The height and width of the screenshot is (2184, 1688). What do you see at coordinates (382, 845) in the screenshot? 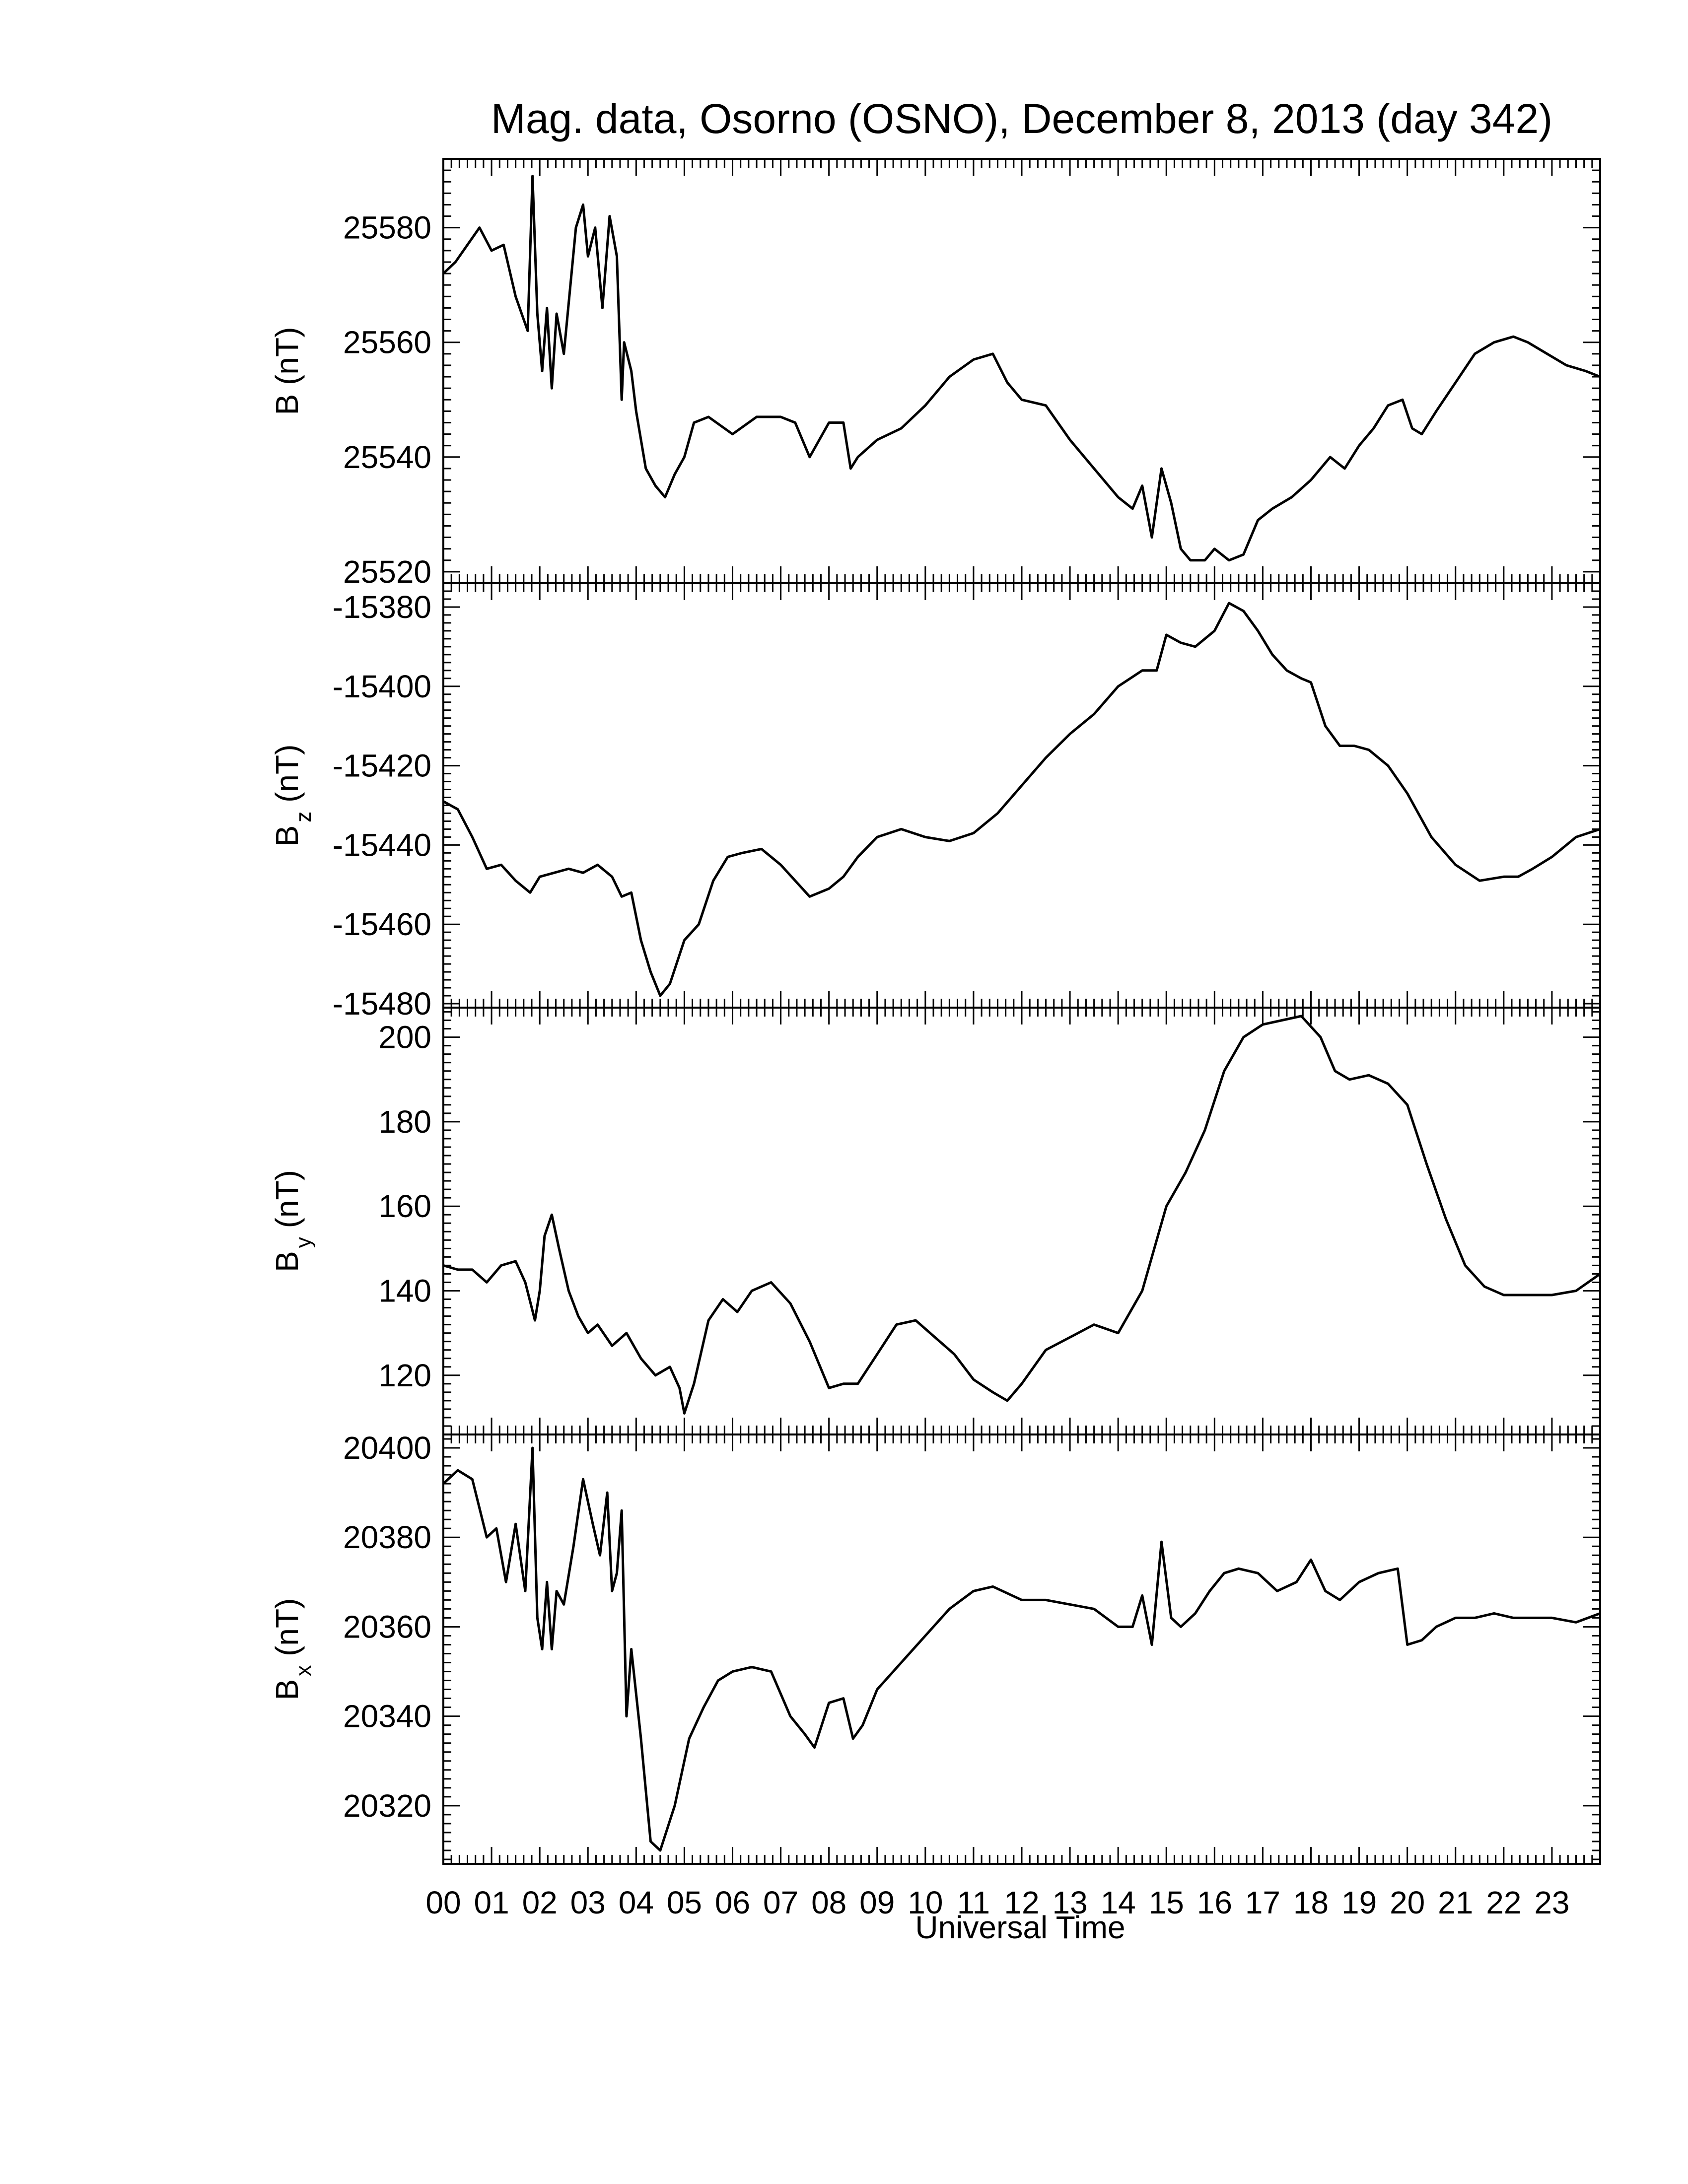
I see `y-tick-label: -15440` at bounding box center [382, 845].